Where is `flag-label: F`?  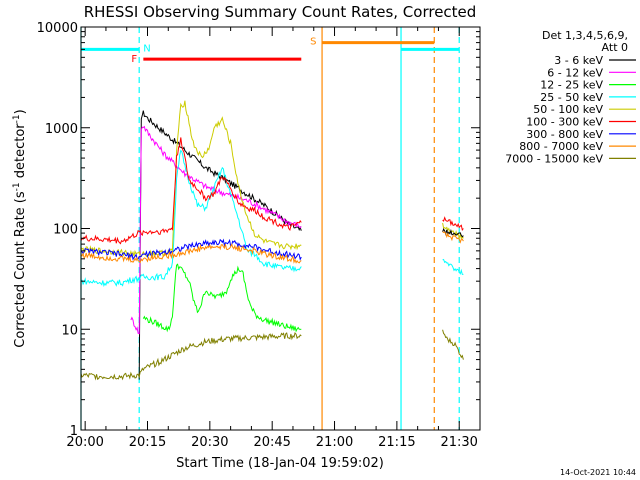 flag-label: F is located at coordinates (134, 59).